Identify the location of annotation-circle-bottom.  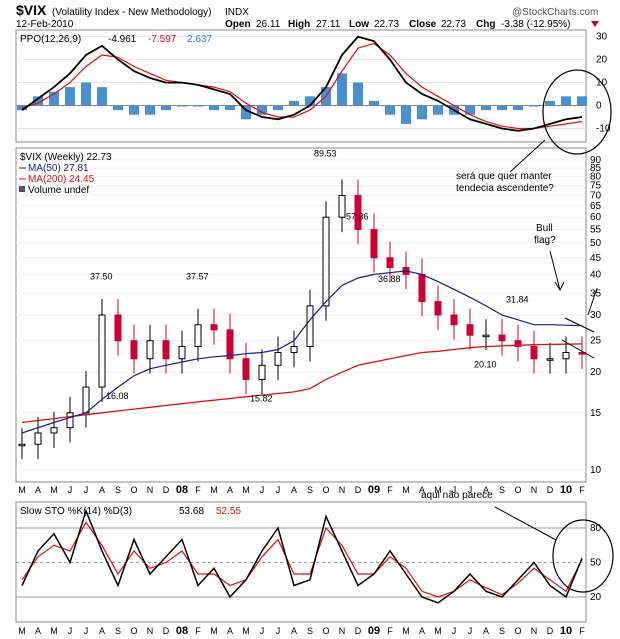
(583, 556).